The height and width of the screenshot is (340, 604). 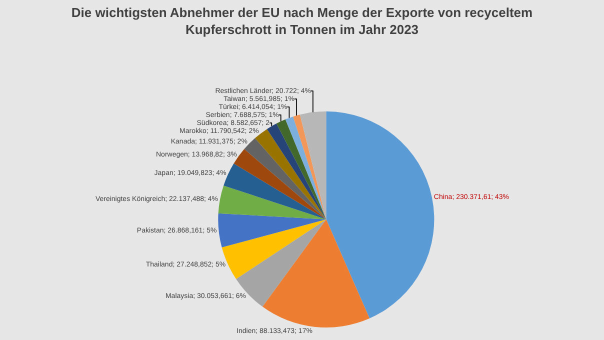 I want to click on chart-title: Die wichtigsten Abnehmer der EU nach Menge der Exporte von recyceltem Kupferschrott in Tonnen im Jahr 2023, so click(x=302, y=21).